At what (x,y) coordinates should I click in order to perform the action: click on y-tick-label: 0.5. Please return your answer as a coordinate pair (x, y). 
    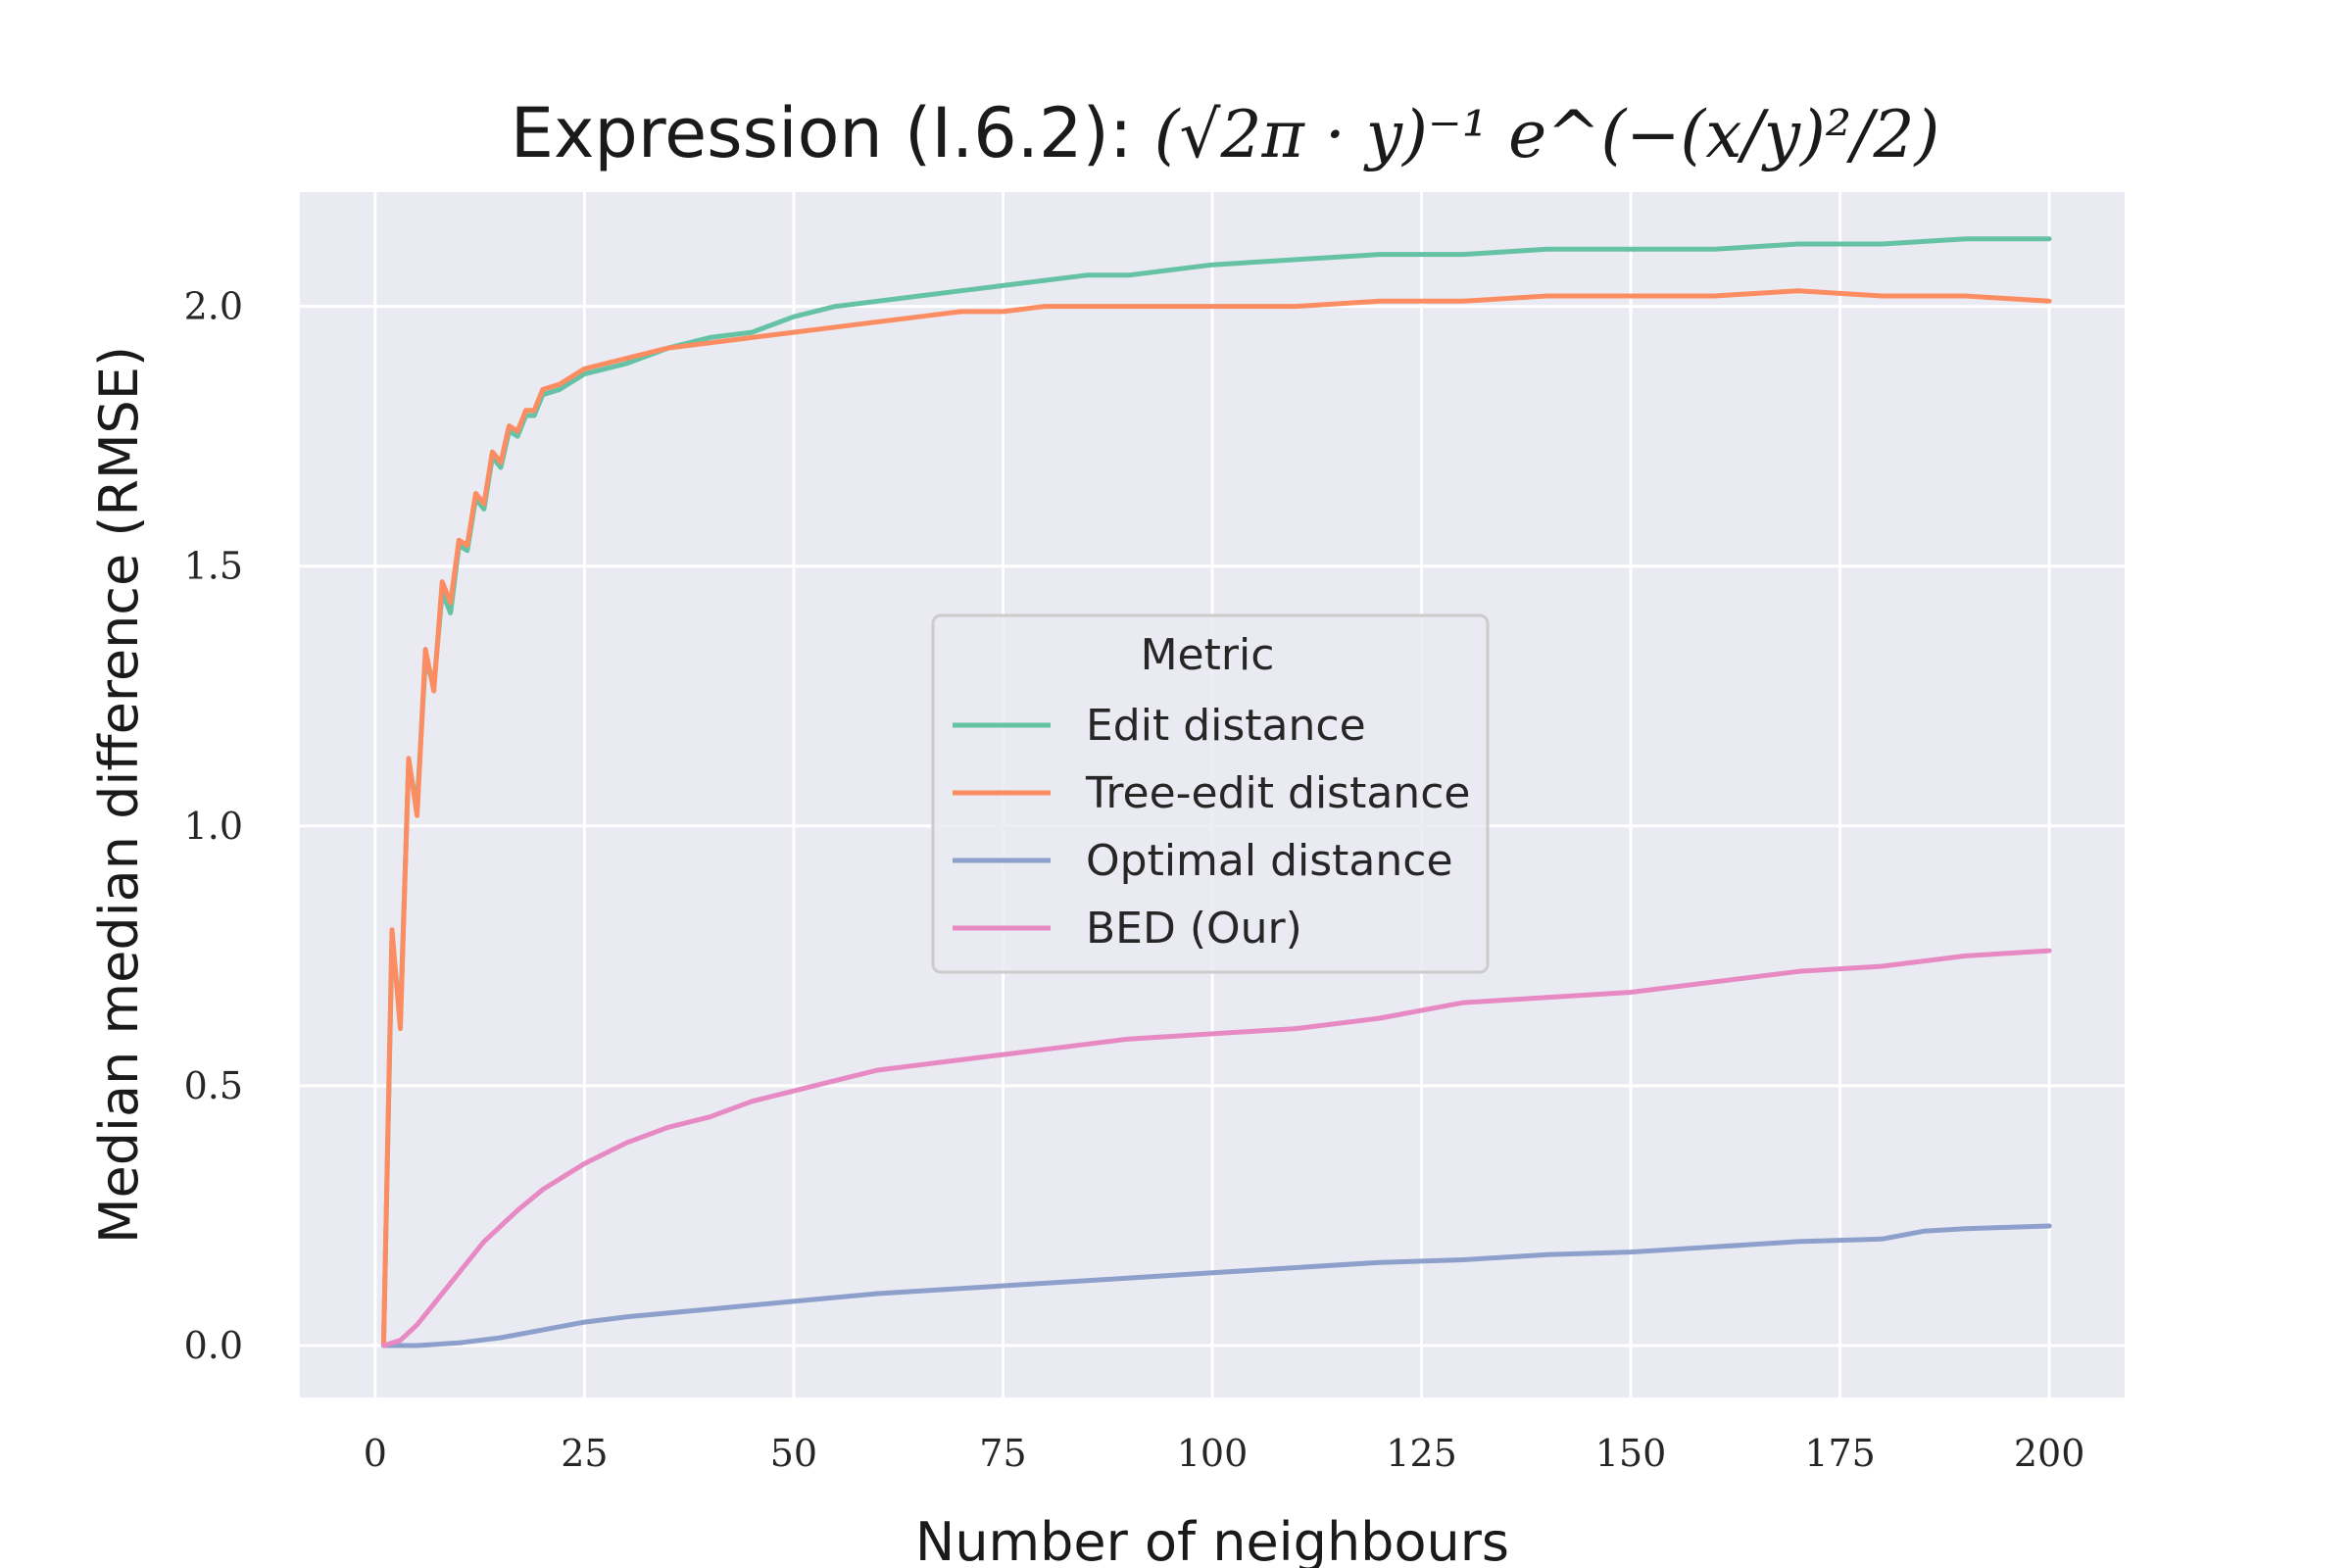
    Looking at the image, I should click on (213, 1085).